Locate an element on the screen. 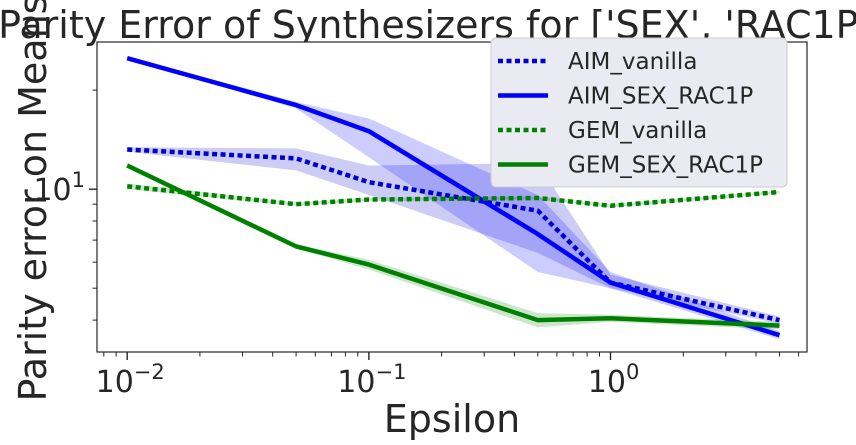 This screenshot has width=856, height=445. legend-label-aim-vanilla: AIM_vanilla is located at coordinates (632, 62).